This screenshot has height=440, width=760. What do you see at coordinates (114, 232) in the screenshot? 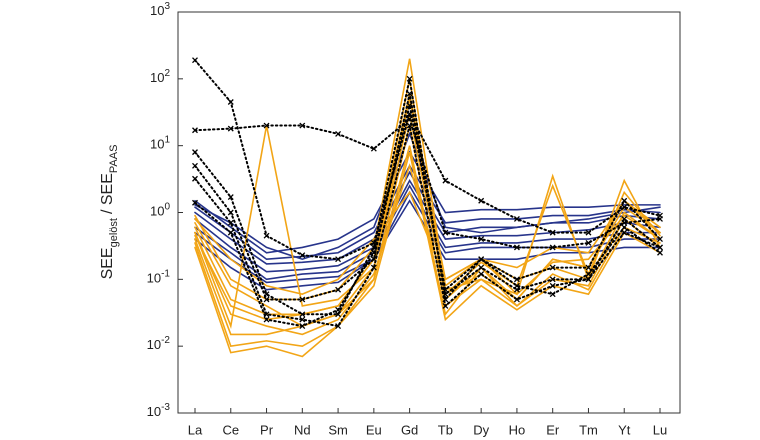
I see `y-label-sub: gelöst` at bounding box center [114, 232].